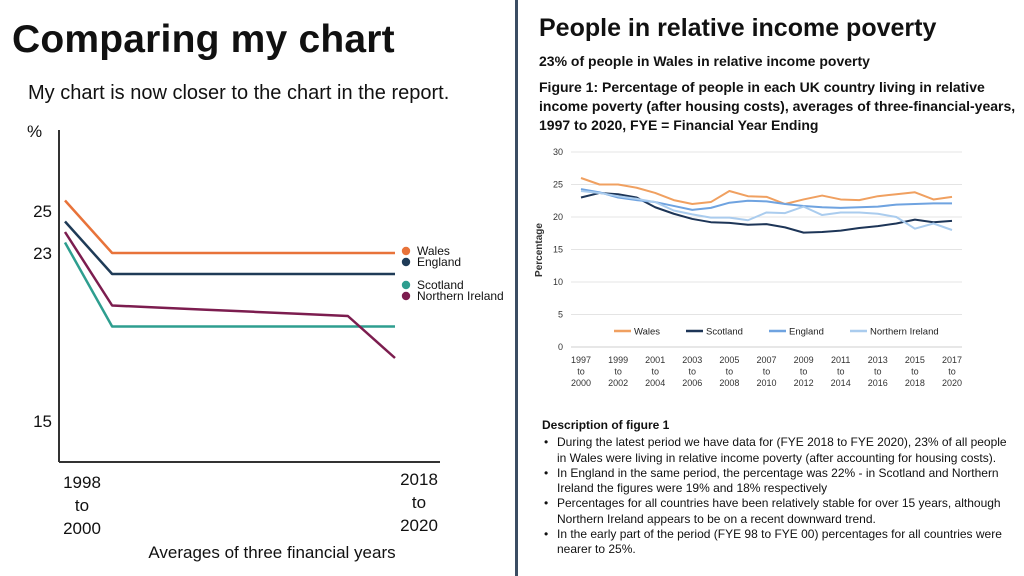  What do you see at coordinates (618, 371) in the screenshot?
I see `x-tick-label: 1999 to 2002` at bounding box center [618, 371].